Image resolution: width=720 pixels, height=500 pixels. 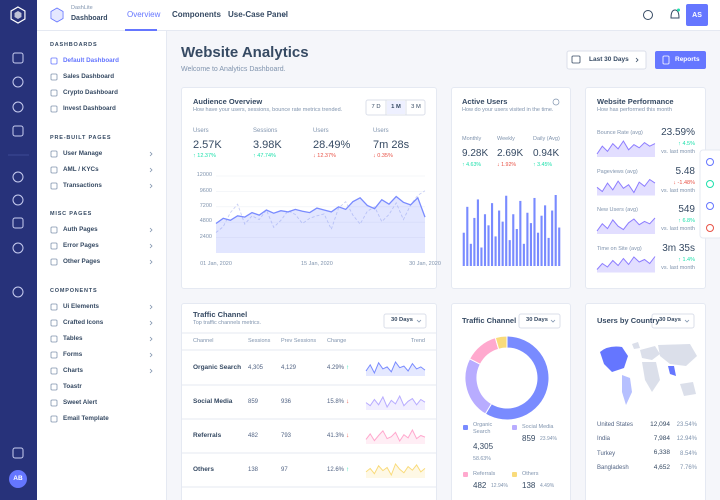 I want to click on y-tick-label: 7200, so click(x=205, y=206).